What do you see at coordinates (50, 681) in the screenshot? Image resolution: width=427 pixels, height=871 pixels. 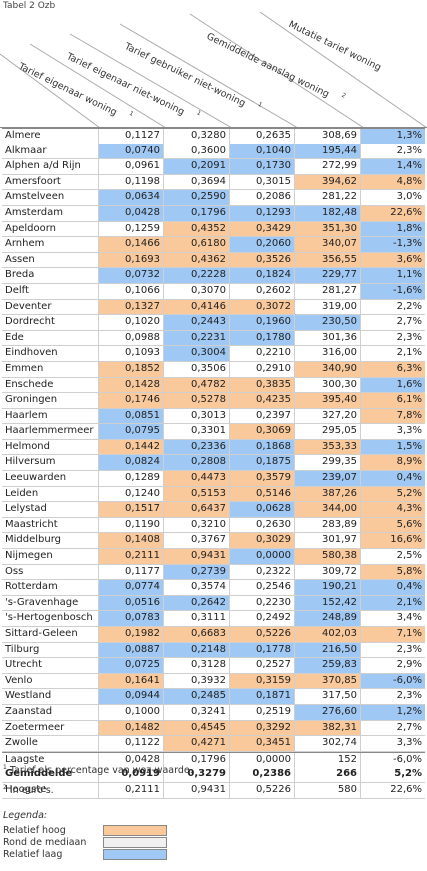 I see `row-label: Venlo` at bounding box center [50, 681].